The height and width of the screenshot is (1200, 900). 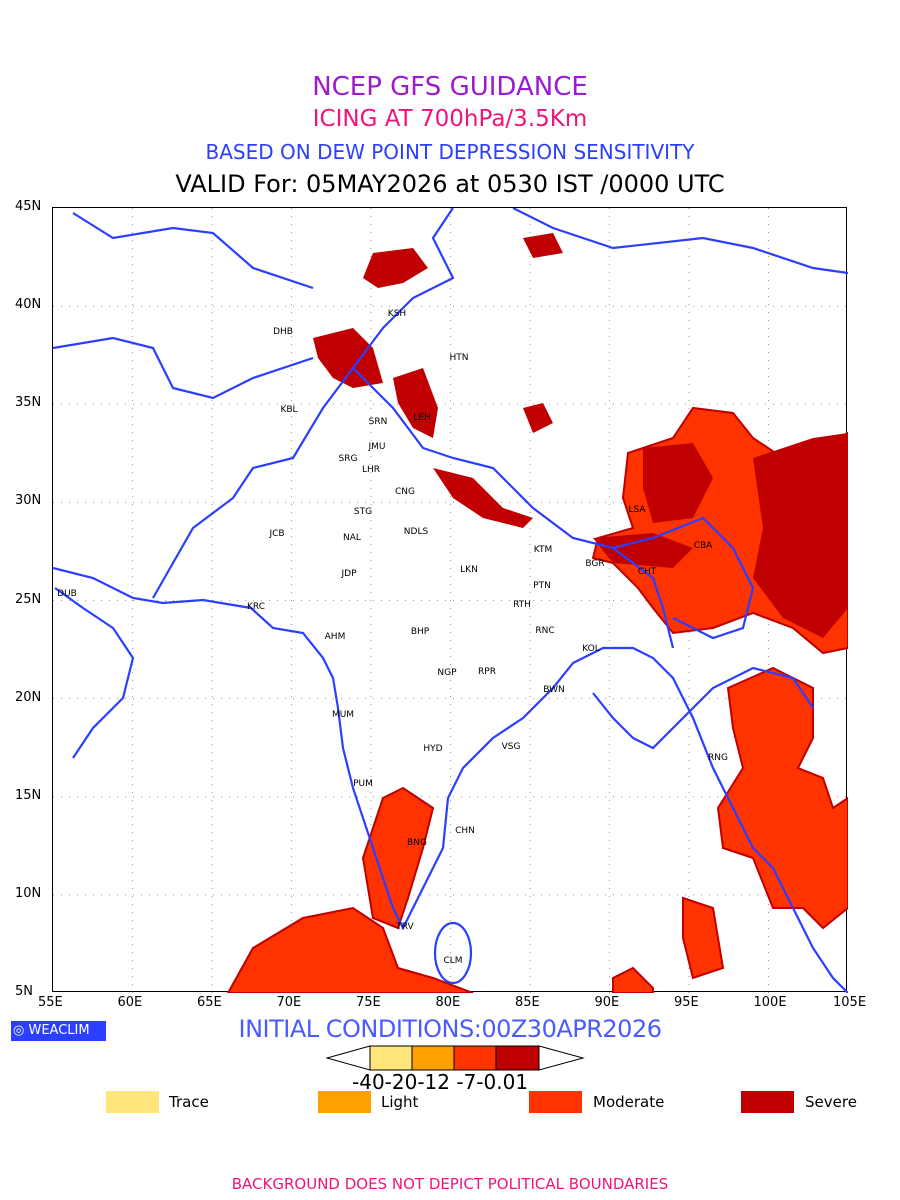 What do you see at coordinates (831, 1102) in the screenshot?
I see `legend-label-severe: Severe` at bounding box center [831, 1102].